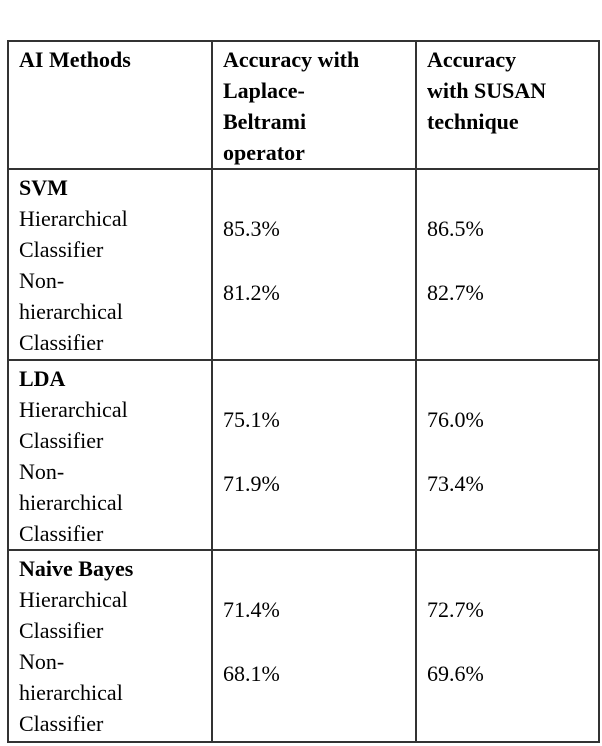 The width and height of the screenshot is (602, 746). I want to click on header-line: AI Methods, so click(75, 59).